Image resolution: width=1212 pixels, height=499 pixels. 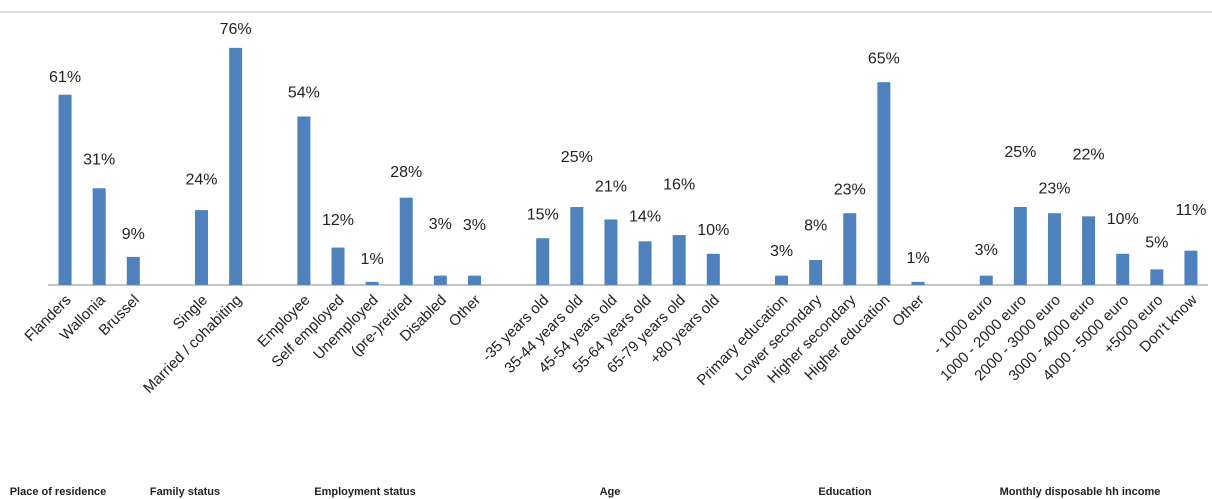 What do you see at coordinates (610, 492) in the screenshot?
I see `group-label: Age` at bounding box center [610, 492].